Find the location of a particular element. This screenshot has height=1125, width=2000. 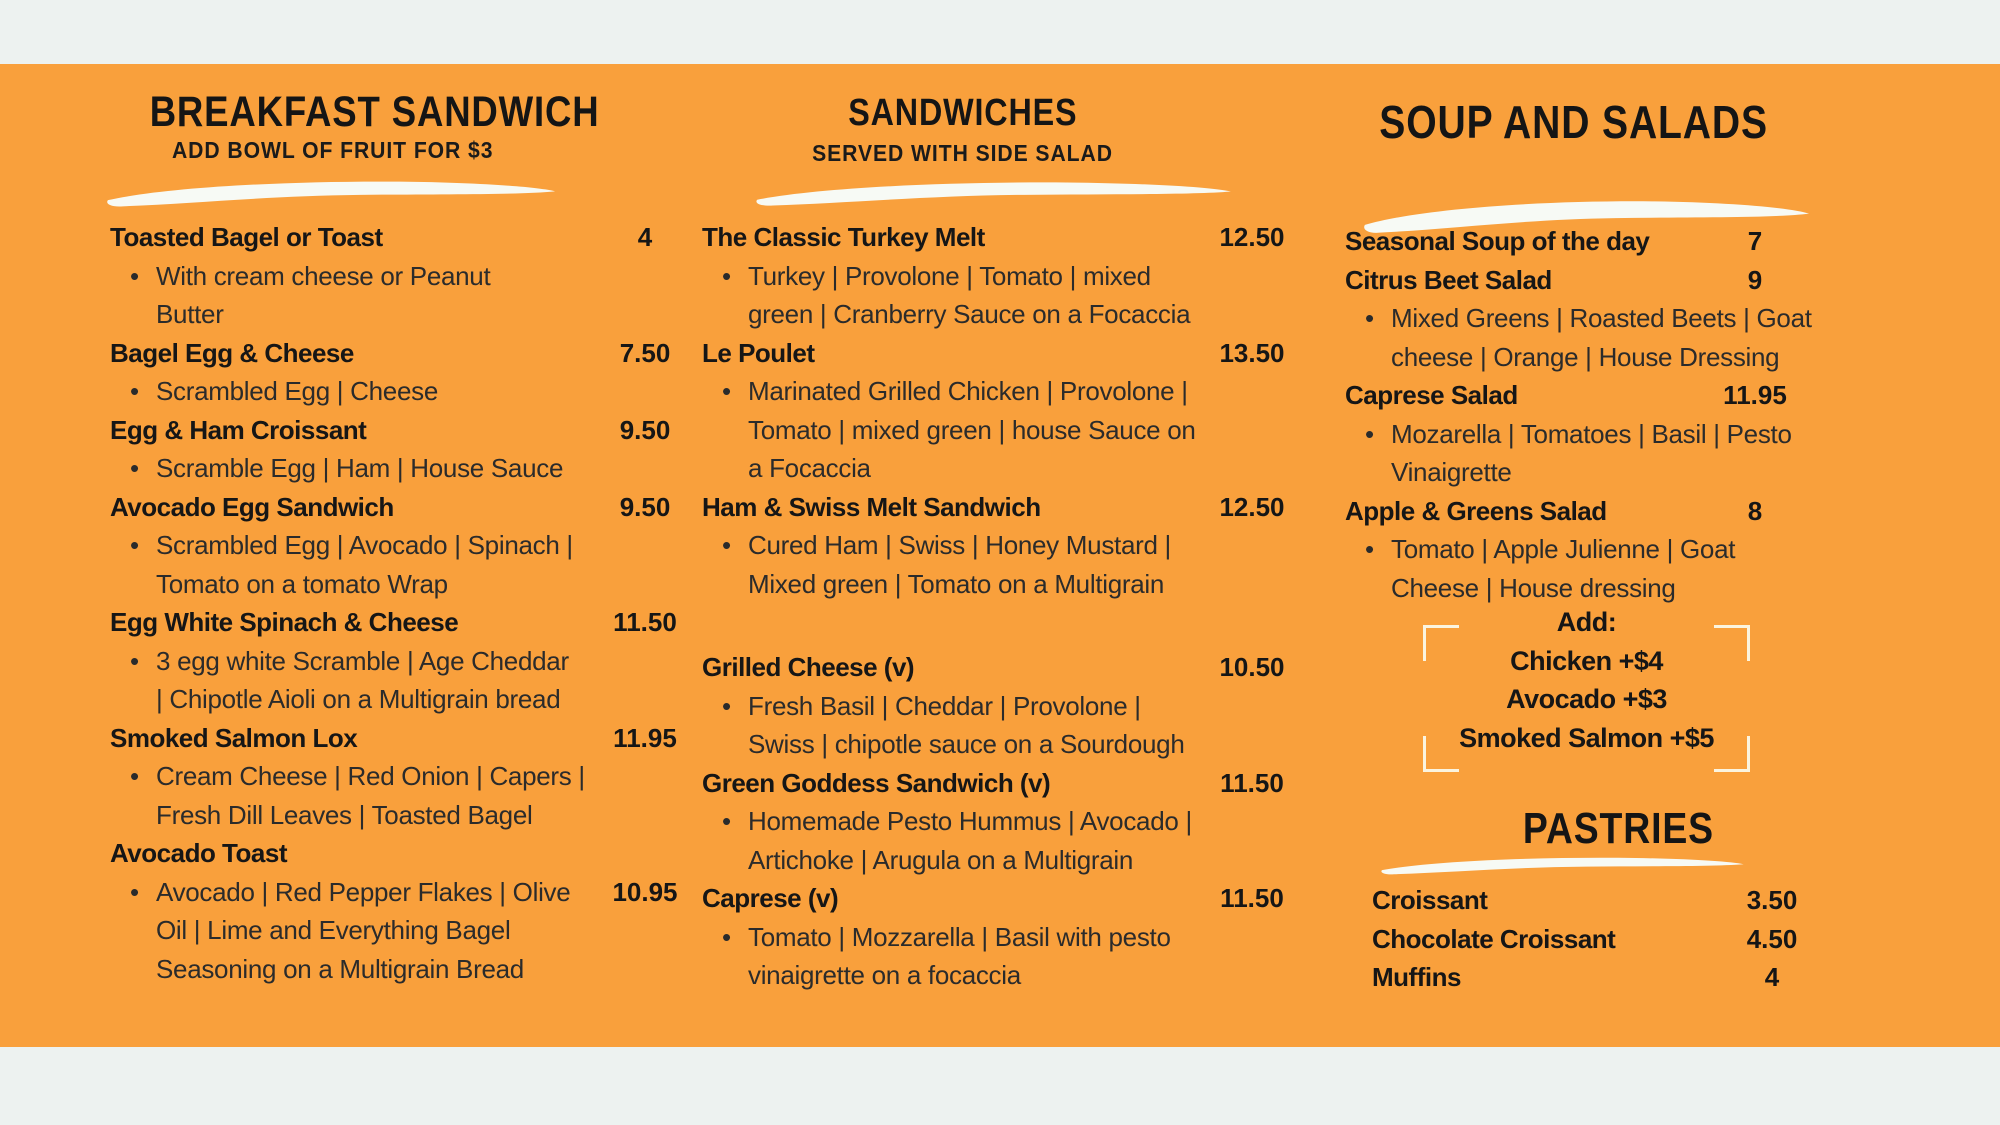

description-line: Scrambled Egg | Cheese is located at coordinates (402, 391).